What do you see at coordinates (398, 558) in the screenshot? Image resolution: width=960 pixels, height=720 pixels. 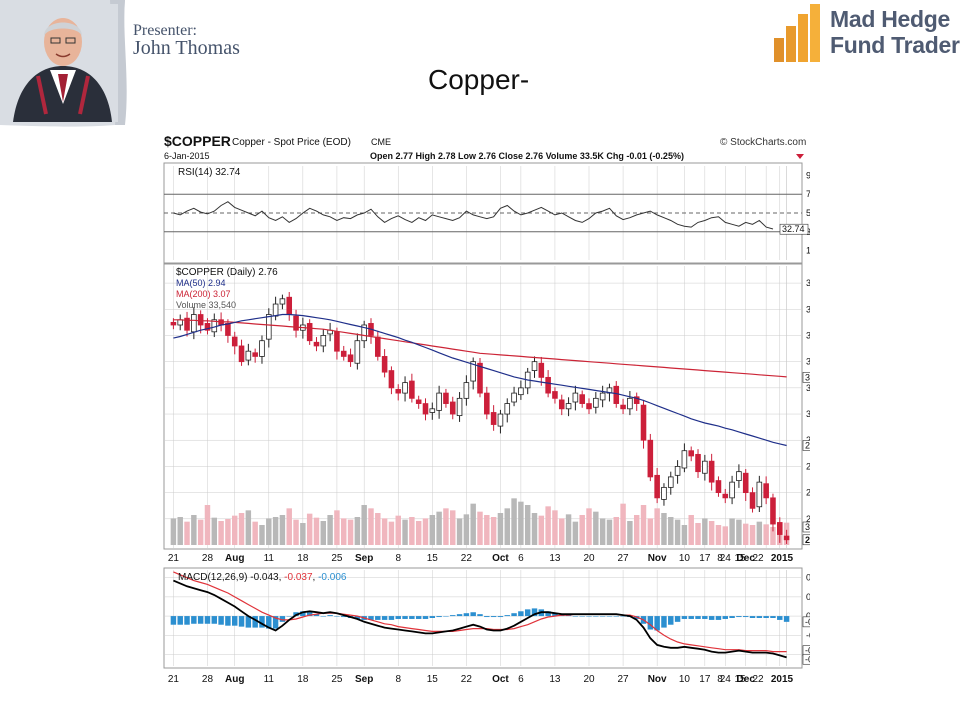 I see `x-tick-label: 8` at bounding box center [398, 558].